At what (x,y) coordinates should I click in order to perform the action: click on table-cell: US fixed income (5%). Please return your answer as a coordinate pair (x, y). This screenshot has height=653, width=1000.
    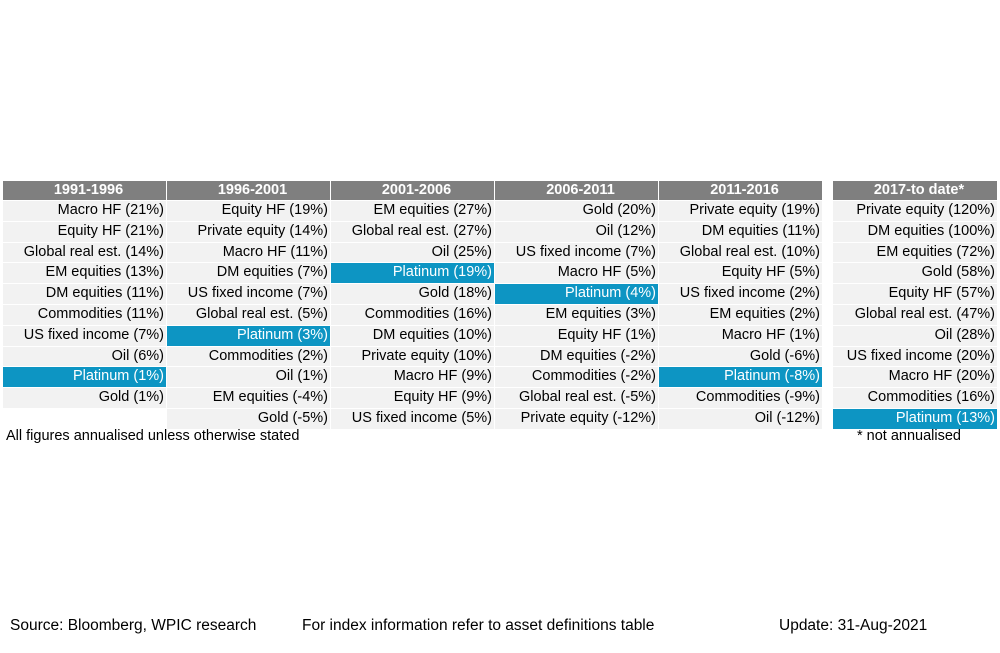
    Looking at the image, I should click on (412, 418).